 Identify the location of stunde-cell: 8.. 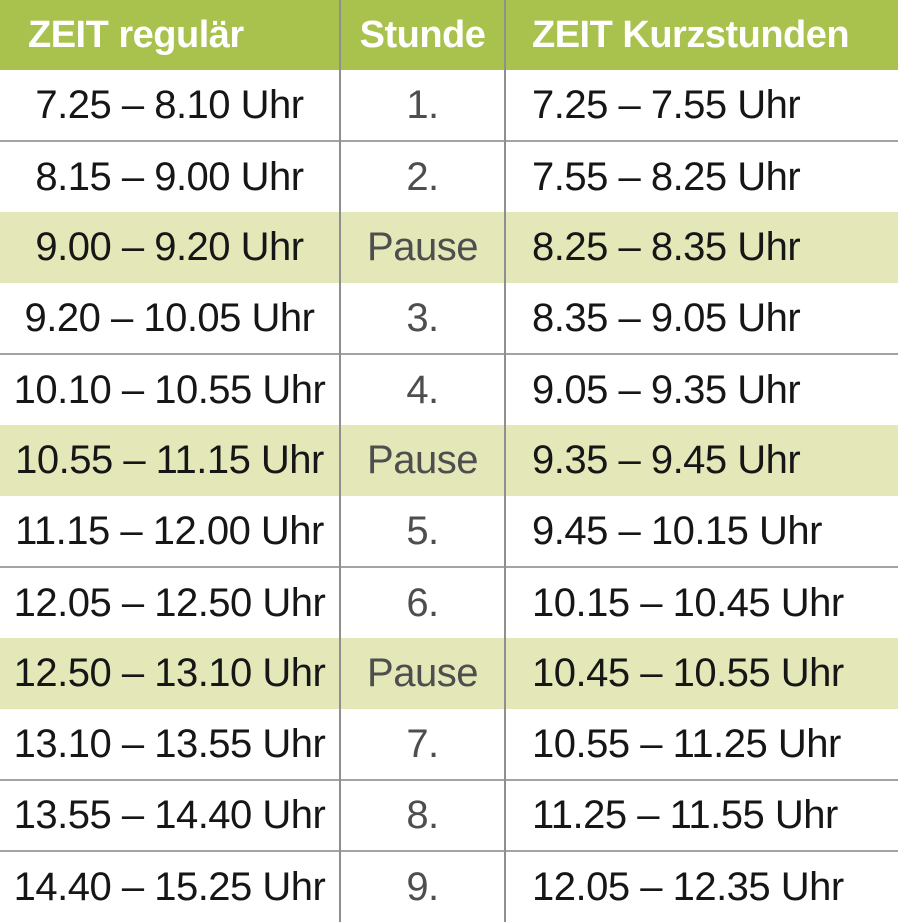
(422, 815).